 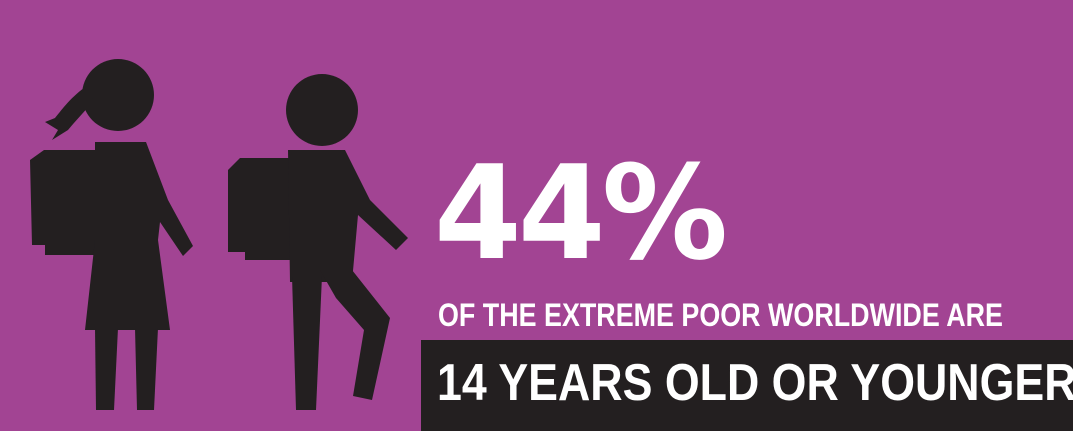 What do you see at coordinates (755, 383) in the screenshot?
I see `highlight-bar-text: 14 YEARS OLD OR YOUNGER` at bounding box center [755, 383].